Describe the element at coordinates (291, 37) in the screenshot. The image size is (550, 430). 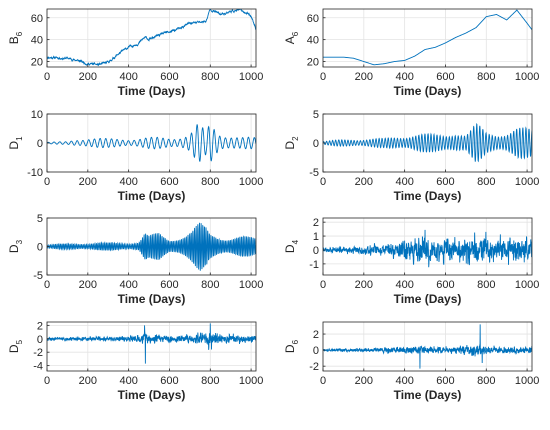
I see `y-axis-label: A6` at that location.